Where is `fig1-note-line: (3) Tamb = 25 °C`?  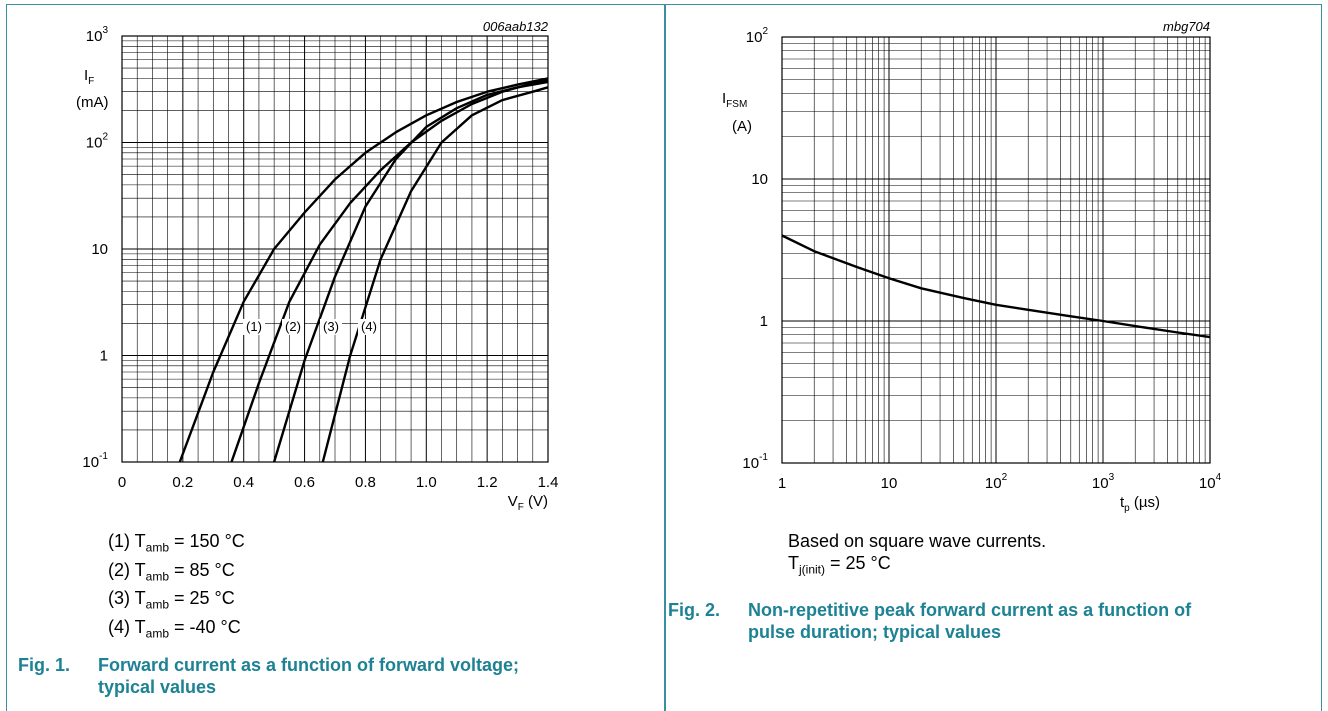
fig1-note-line: (3) Tamb = 25 °C is located at coordinates (176, 601).